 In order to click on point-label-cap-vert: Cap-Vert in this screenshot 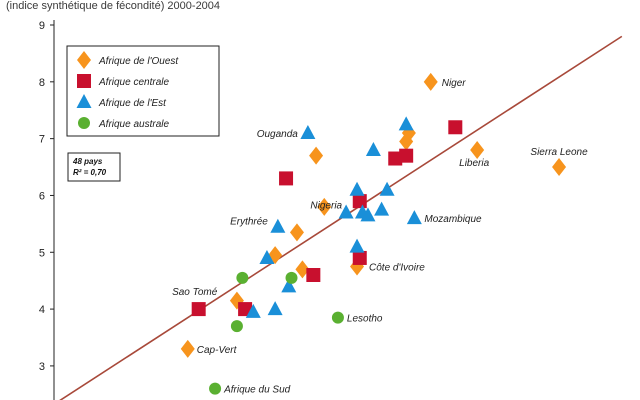, I will do `click(217, 350)`.